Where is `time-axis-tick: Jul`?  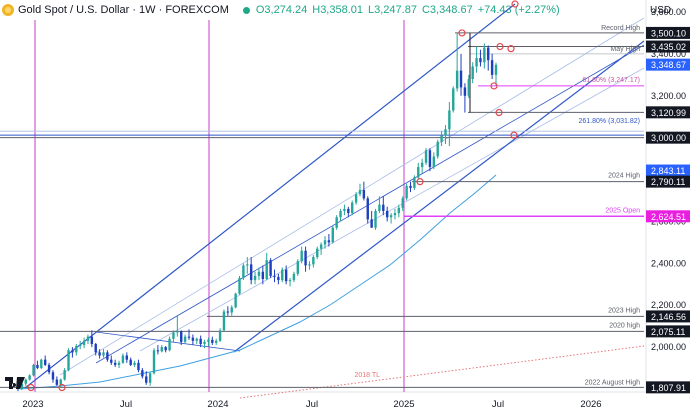
time-axis-tick: Jul is located at coordinates (498, 404).